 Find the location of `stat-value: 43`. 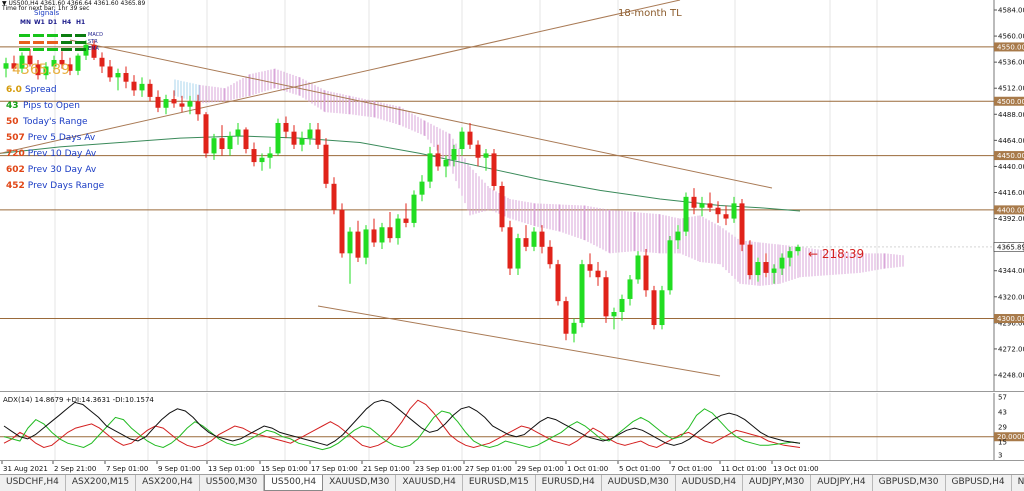

stat-value: 43 is located at coordinates (12, 106).